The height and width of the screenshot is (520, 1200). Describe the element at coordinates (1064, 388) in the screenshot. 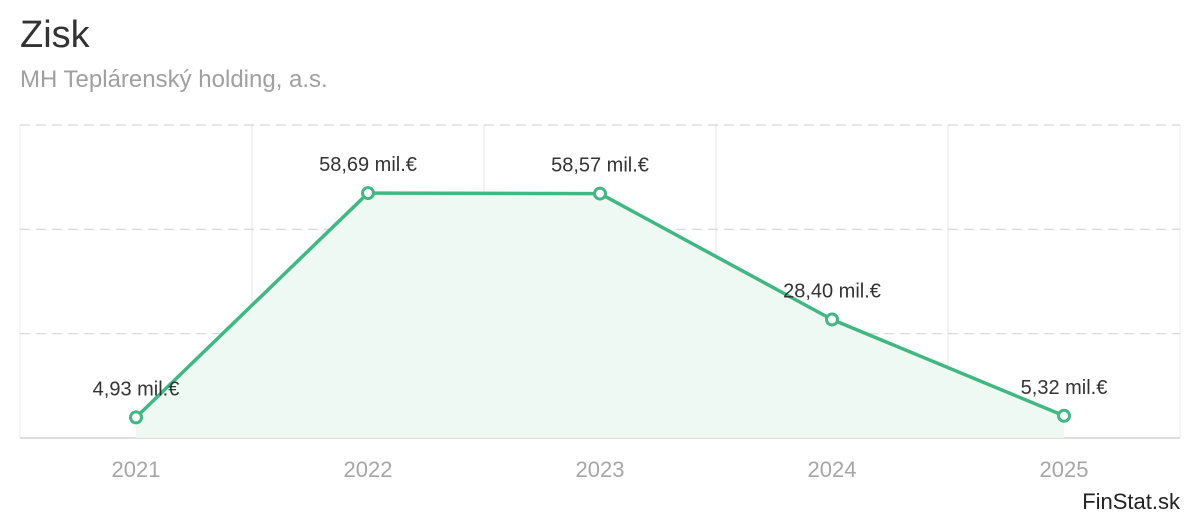

I see `data-label: 5,32 mil.€` at that location.